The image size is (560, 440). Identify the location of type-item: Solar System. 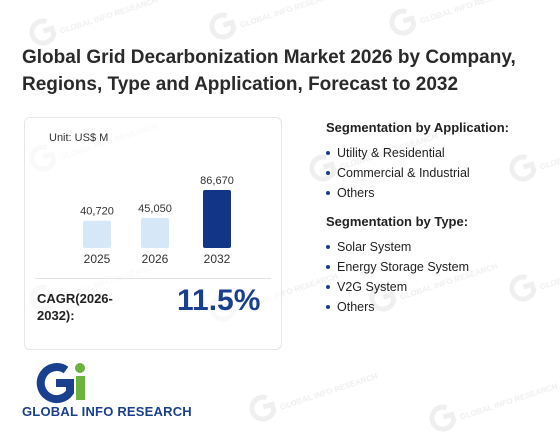
(436, 247).